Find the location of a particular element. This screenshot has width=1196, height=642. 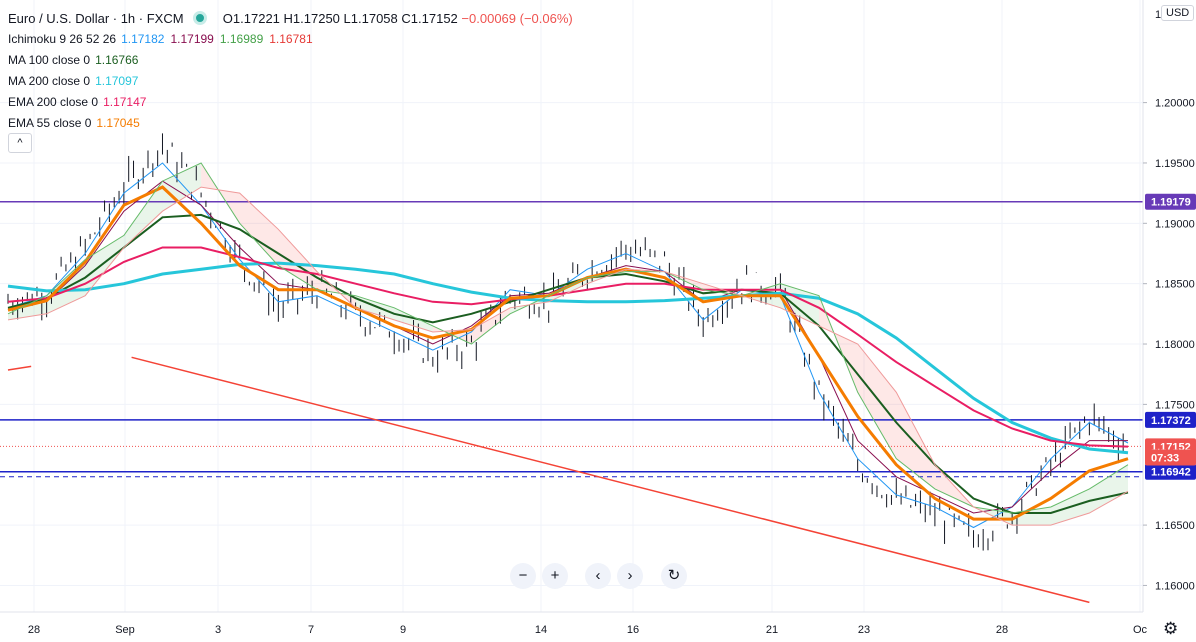

current-price-tag-bg is located at coordinates (1170, 457).